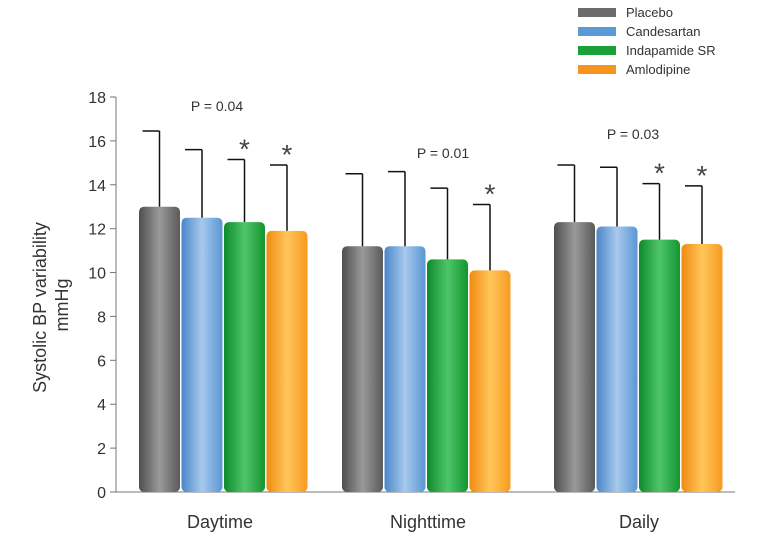  I want to click on p-value-daytime: P = 0.04, so click(217, 106).